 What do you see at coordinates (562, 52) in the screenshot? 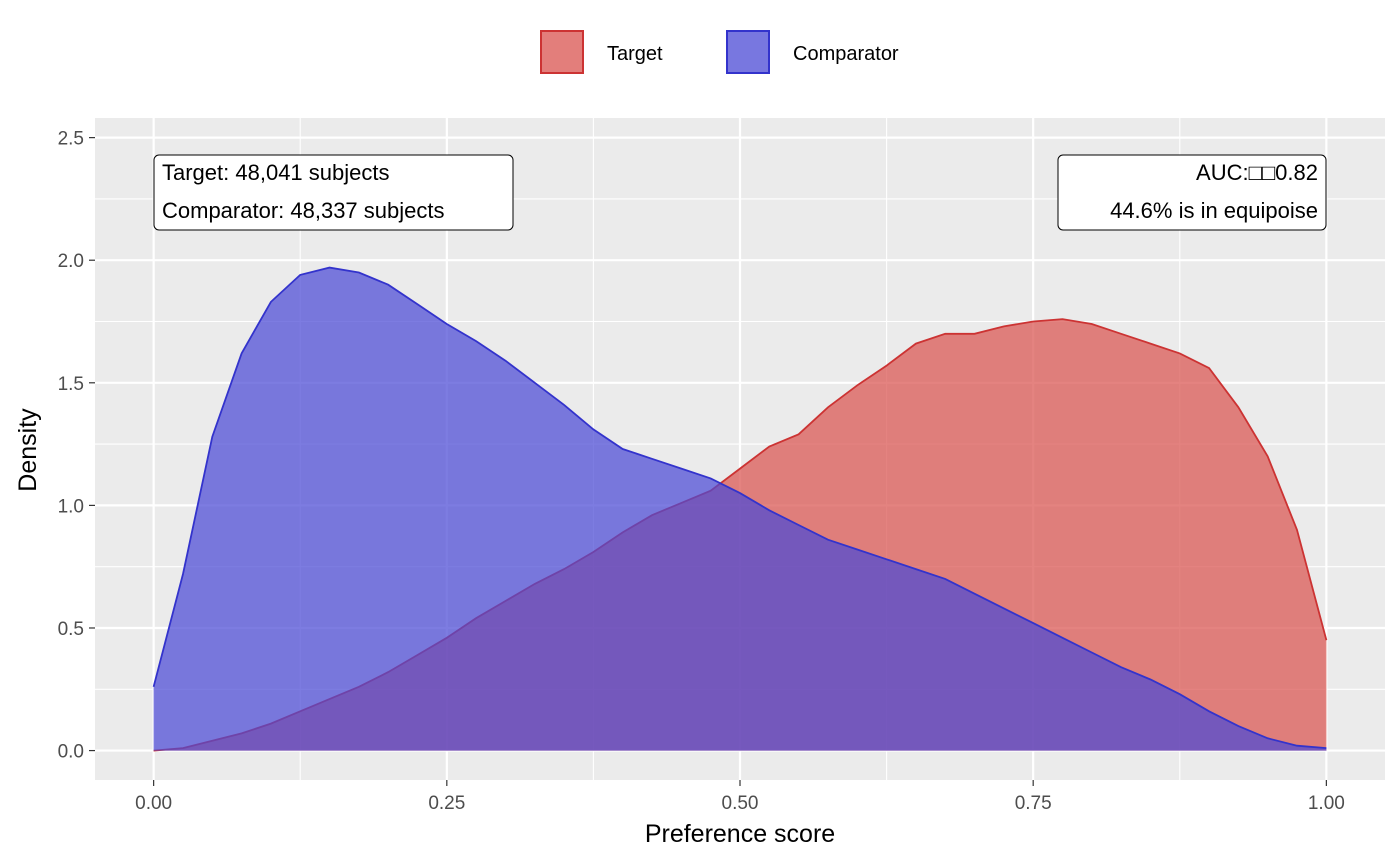
I see `legend-key-target` at bounding box center [562, 52].